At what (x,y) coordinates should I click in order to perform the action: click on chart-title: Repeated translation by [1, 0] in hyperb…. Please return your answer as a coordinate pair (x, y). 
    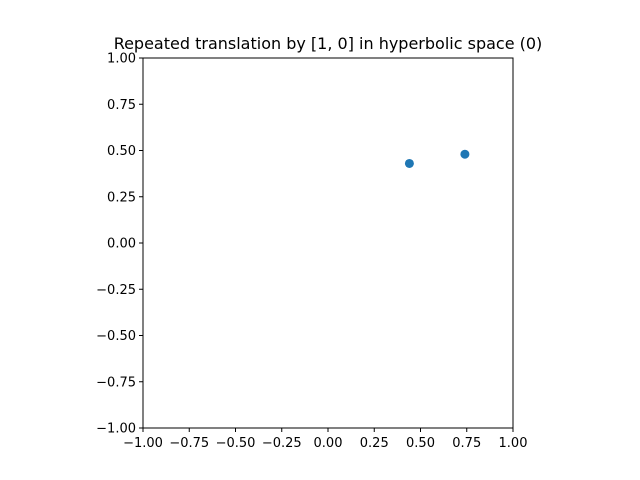
    Looking at the image, I should click on (328, 43).